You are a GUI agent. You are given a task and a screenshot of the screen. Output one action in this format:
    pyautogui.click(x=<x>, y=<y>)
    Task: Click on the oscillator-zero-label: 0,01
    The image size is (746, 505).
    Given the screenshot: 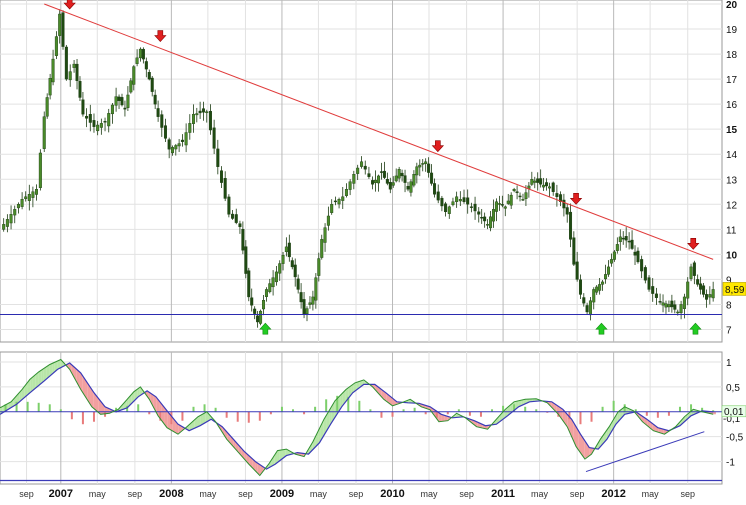 What is the action you would take?
    pyautogui.click(x=734, y=412)
    